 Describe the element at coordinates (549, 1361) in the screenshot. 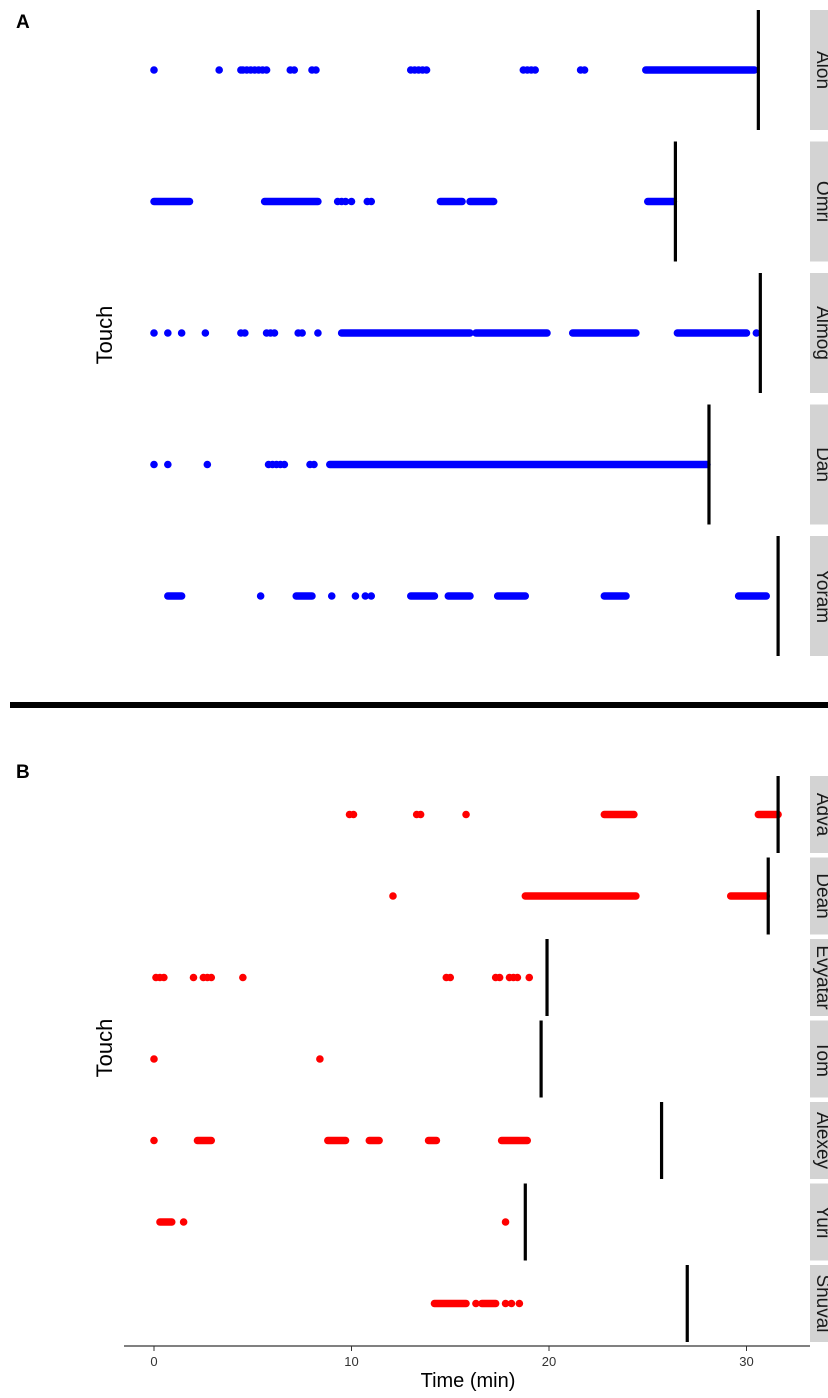

I see `x-tick-label: 20` at that location.